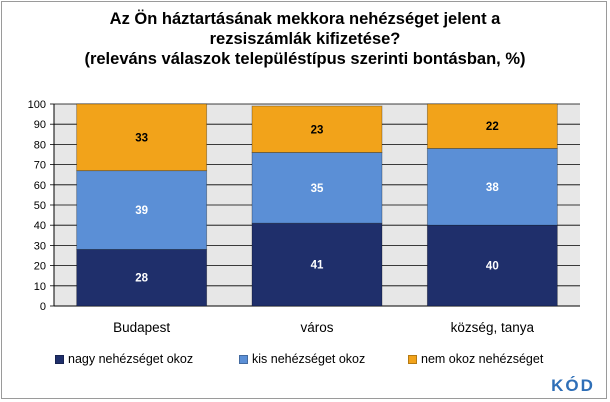 Image resolution: width=610 pixels, height=402 pixels. I want to click on legend-label-nagy: nagy nehézséget okoz, so click(131, 359).